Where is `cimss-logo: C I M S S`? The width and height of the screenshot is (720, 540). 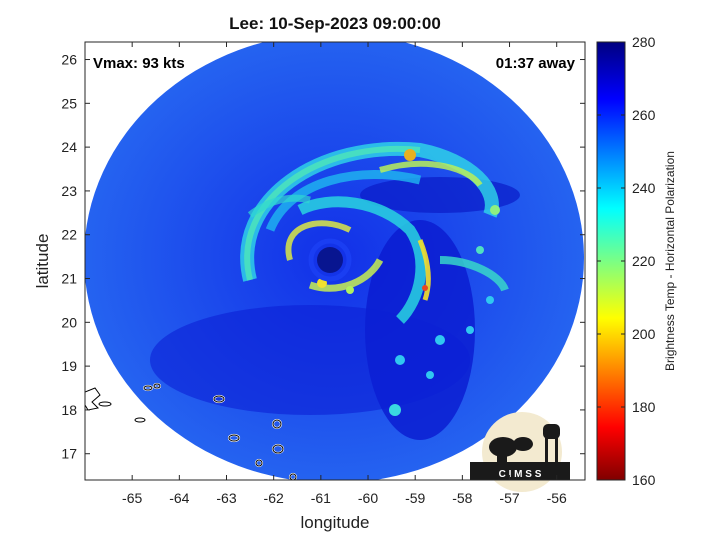 cimss-logo: C I M S S is located at coordinates (520, 452).